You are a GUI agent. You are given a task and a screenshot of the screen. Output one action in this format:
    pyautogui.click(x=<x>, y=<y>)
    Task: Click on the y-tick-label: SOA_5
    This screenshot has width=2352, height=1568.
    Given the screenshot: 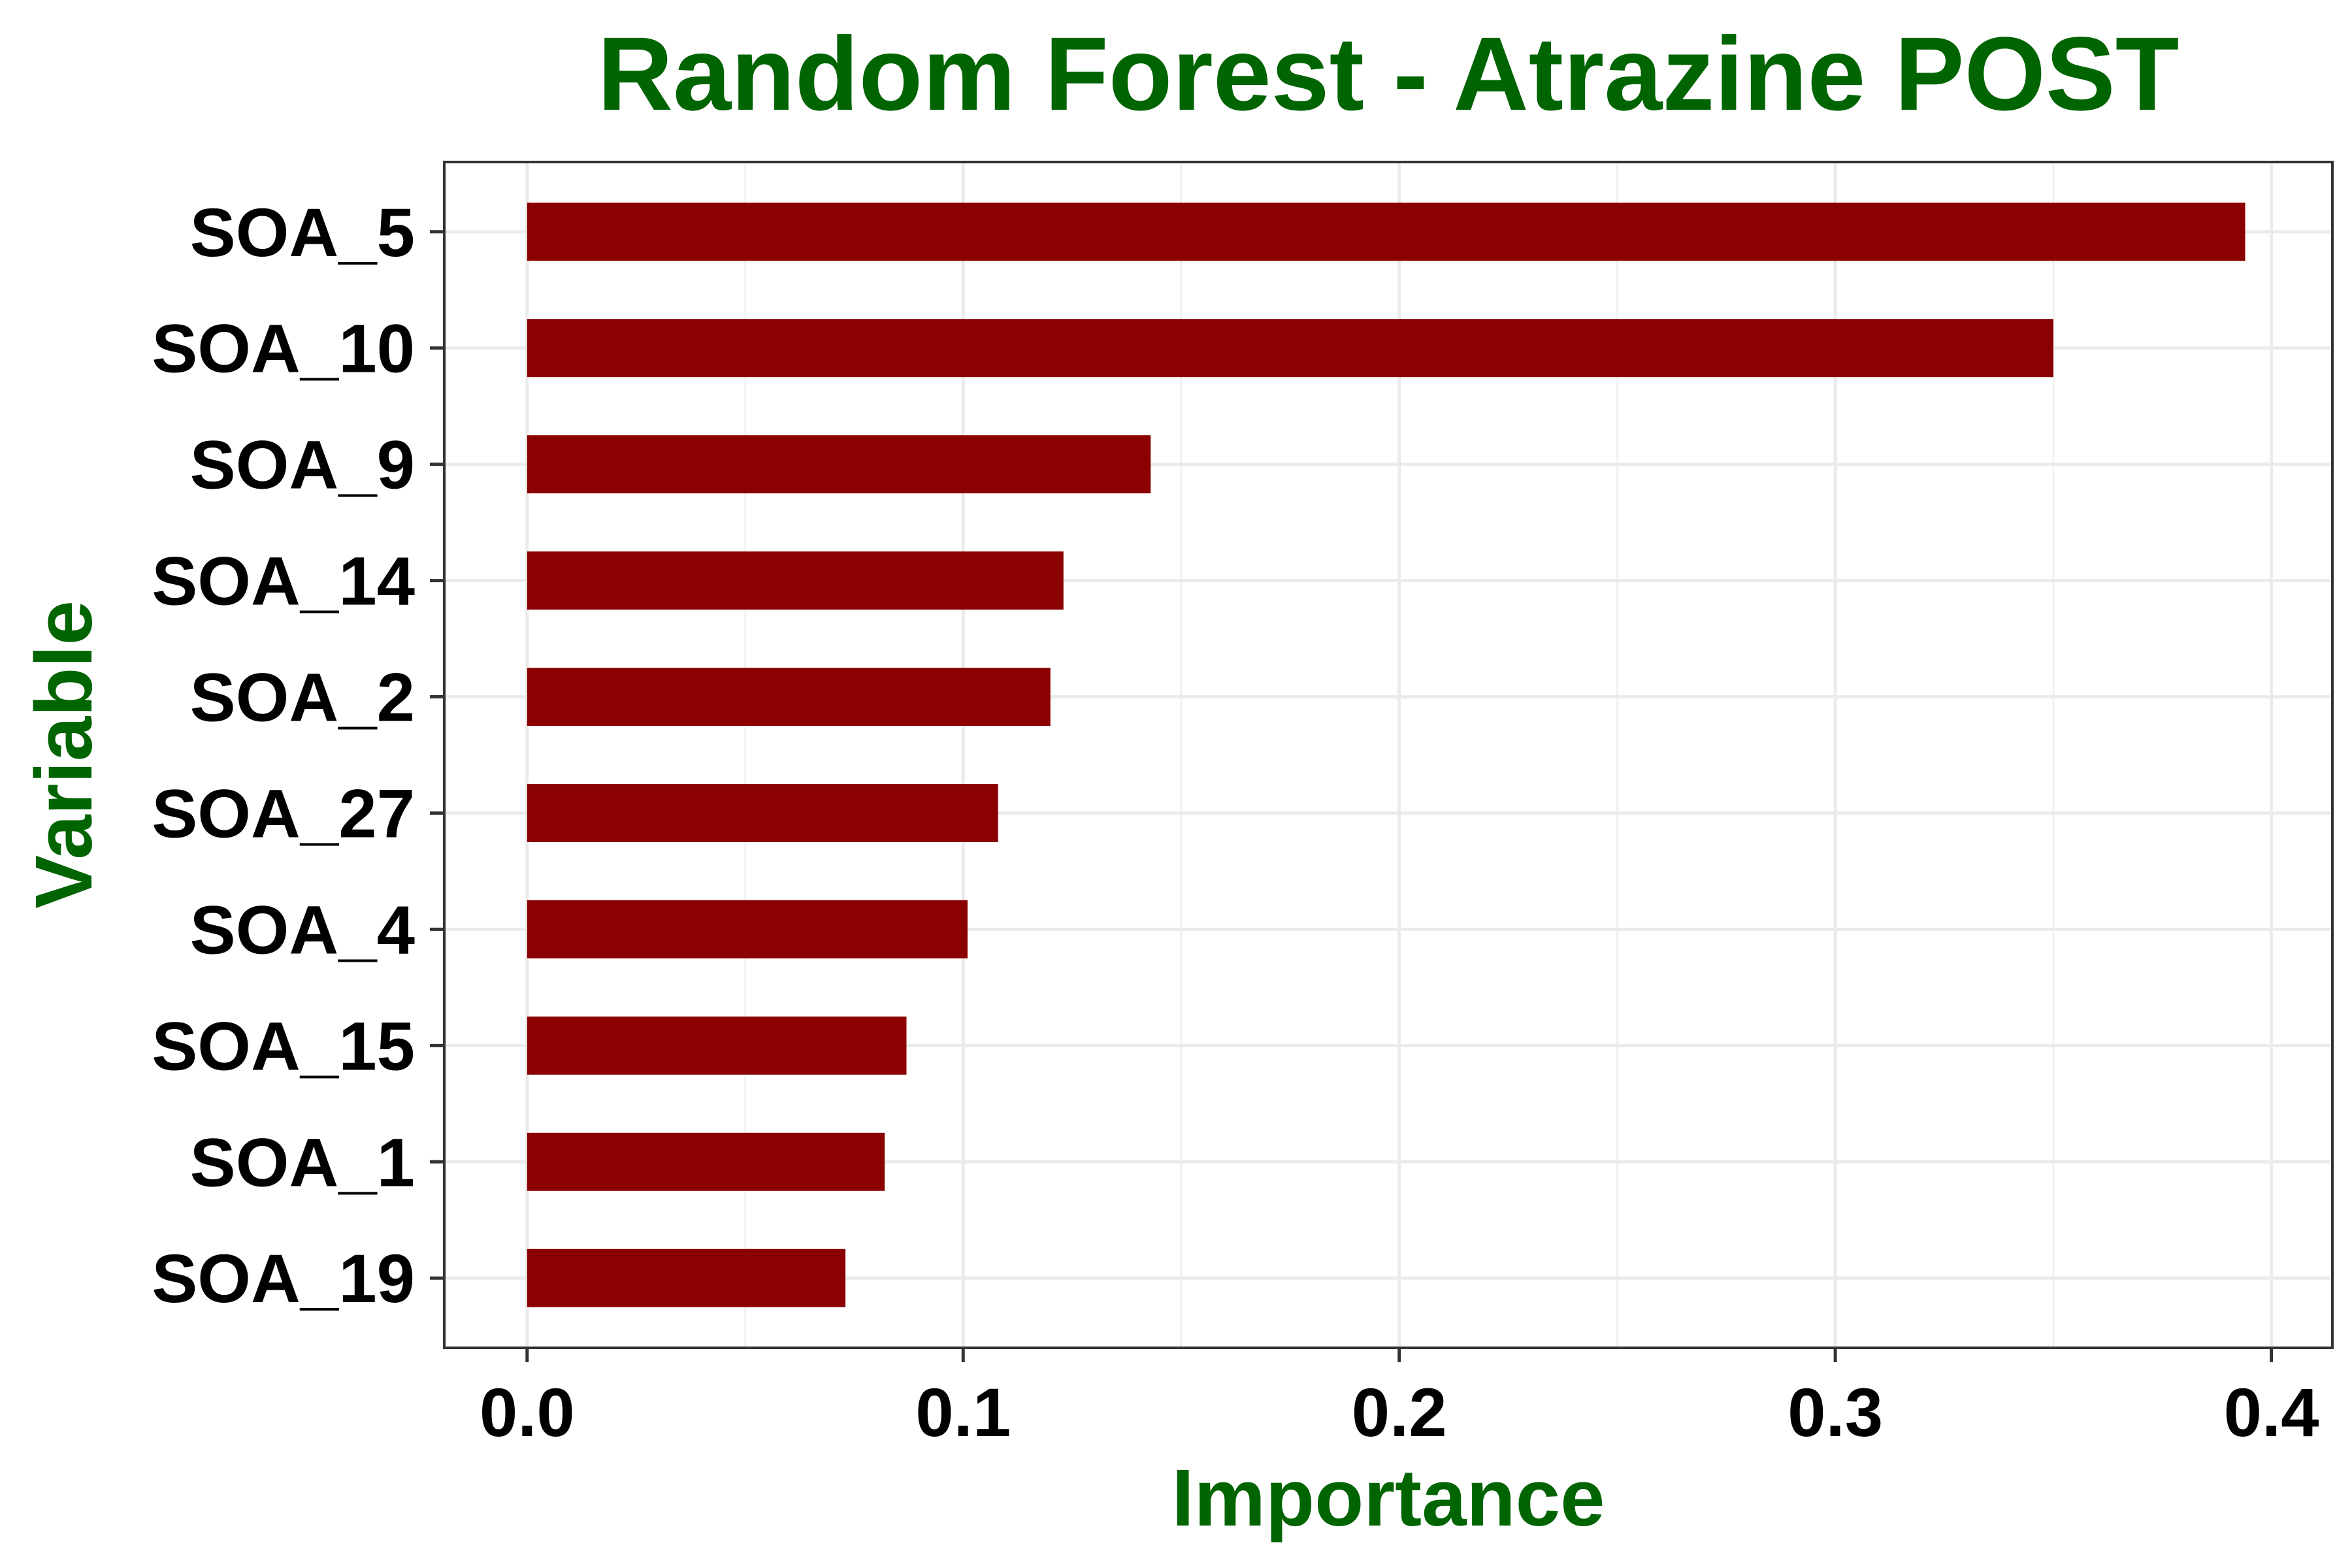 What is the action you would take?
    pyautogui.click(x=302, y=233)
    